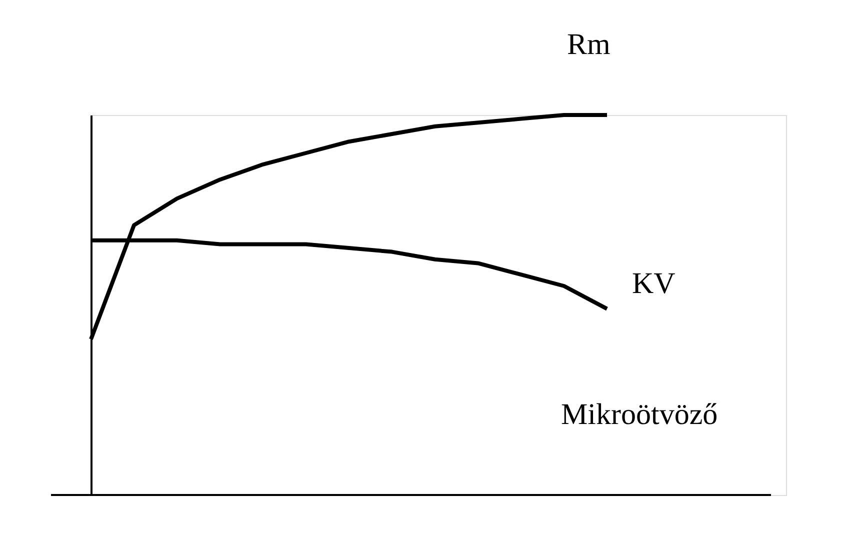  I want to click on x-axis-title: Mikroötvöző, so click(639, 414).